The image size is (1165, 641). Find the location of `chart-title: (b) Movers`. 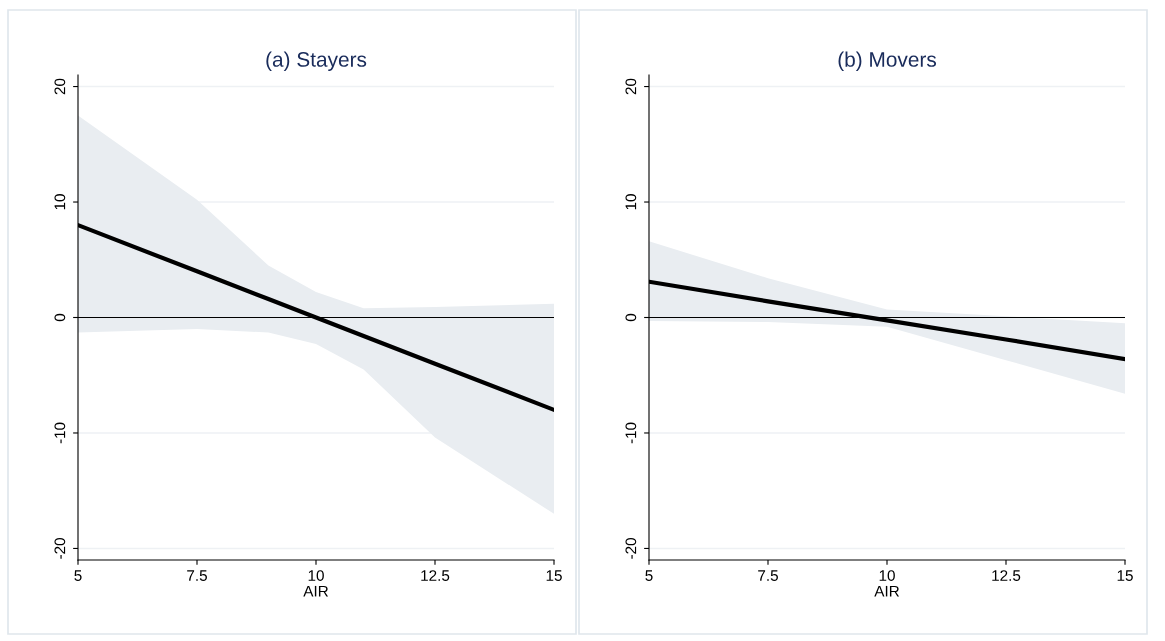

chart-title: (b) Movers is located at coordinates (887, 61).